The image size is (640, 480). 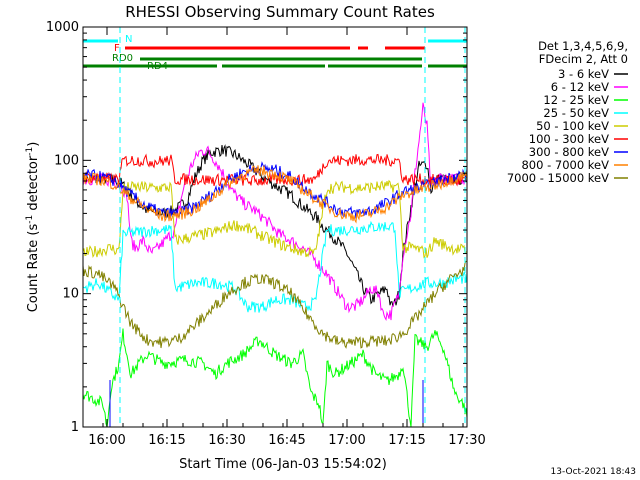 What do you see at coordinates (70, 294) in the screenshot?
I see `y-tick-label-1: 10` at bounding box center [70, 294].